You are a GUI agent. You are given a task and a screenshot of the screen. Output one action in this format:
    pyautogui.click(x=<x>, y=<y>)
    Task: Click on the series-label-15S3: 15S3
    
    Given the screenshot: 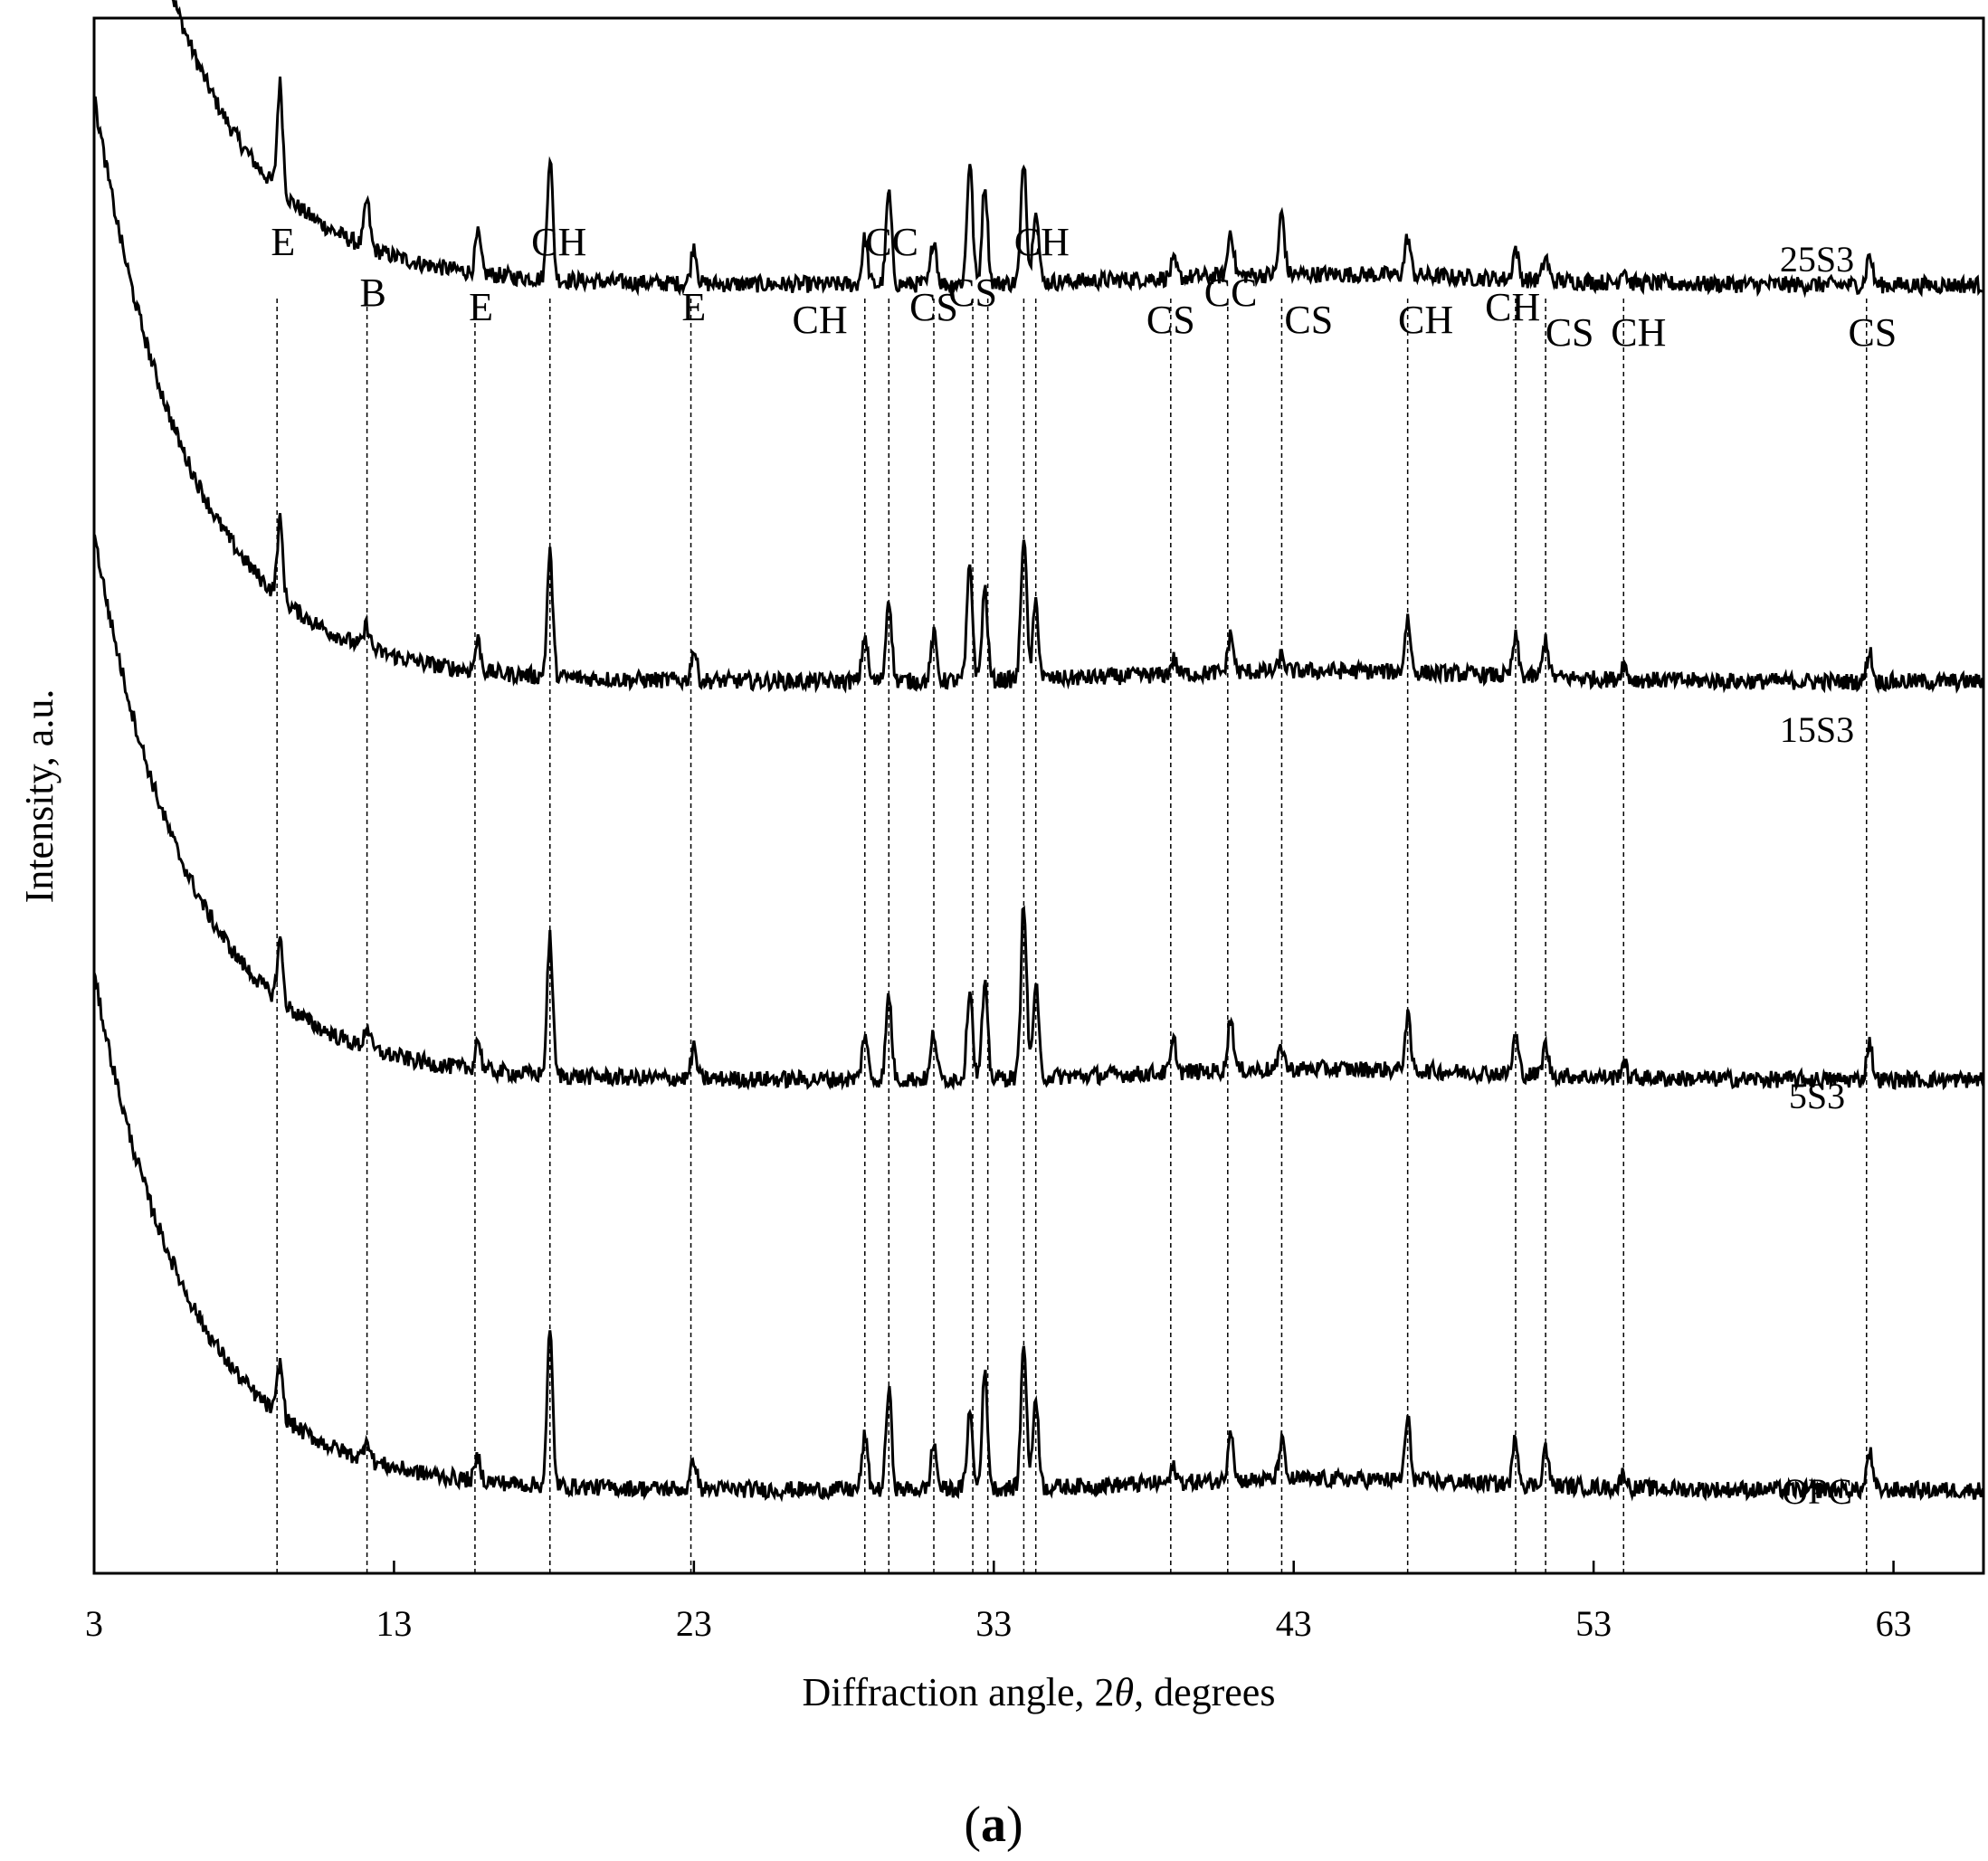 What is the action you would take?
    pyautogui.click(x=1817, y=729)
    